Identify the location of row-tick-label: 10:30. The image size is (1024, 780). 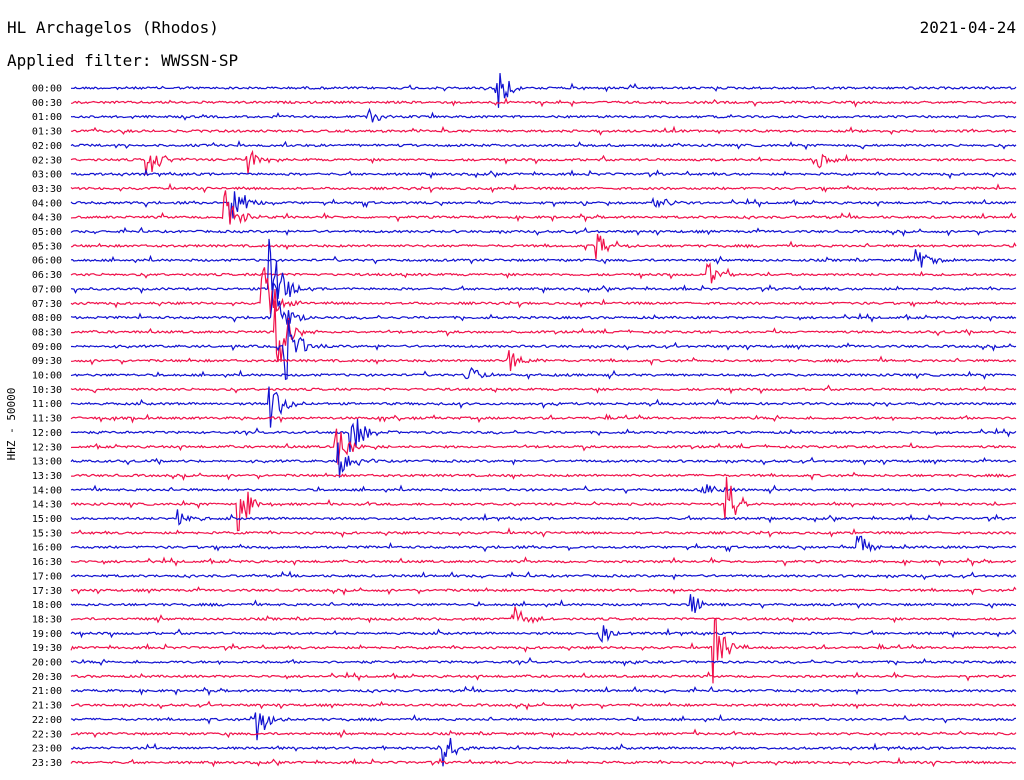
(47, 390).